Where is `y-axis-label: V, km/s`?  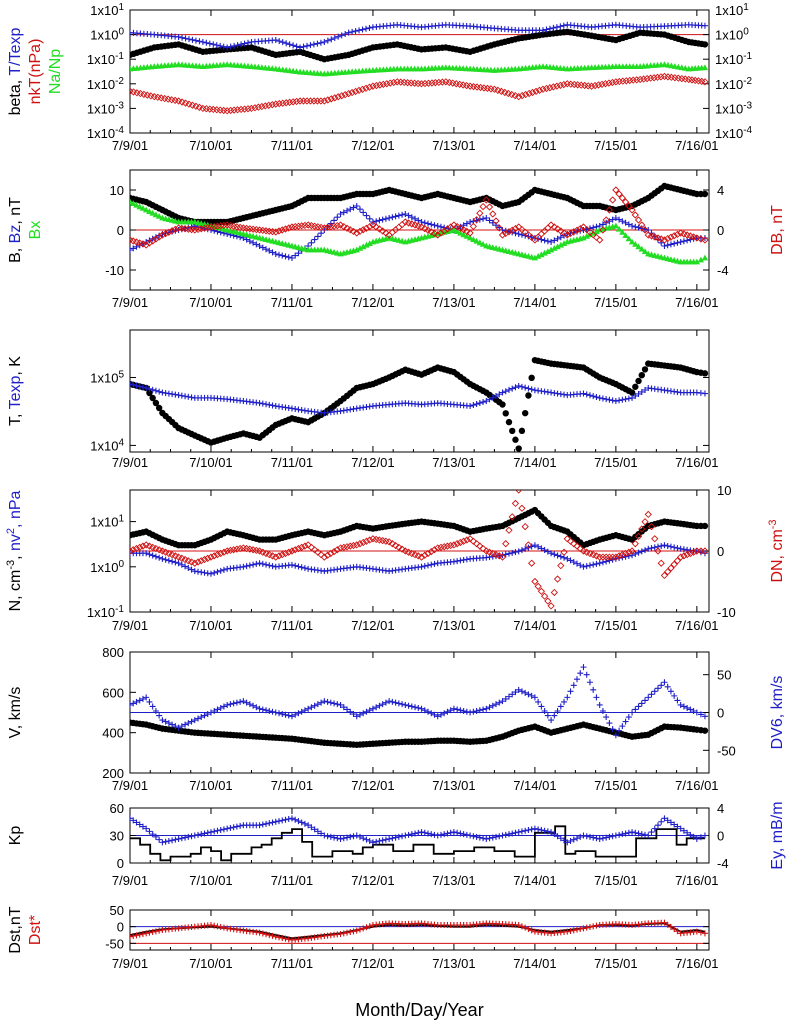 y-axis-label: V, km/s is located at coordinates (15, 713).